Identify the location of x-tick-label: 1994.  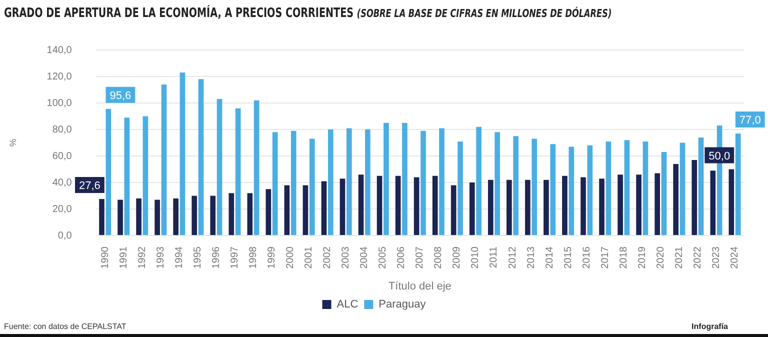
(179, 257).